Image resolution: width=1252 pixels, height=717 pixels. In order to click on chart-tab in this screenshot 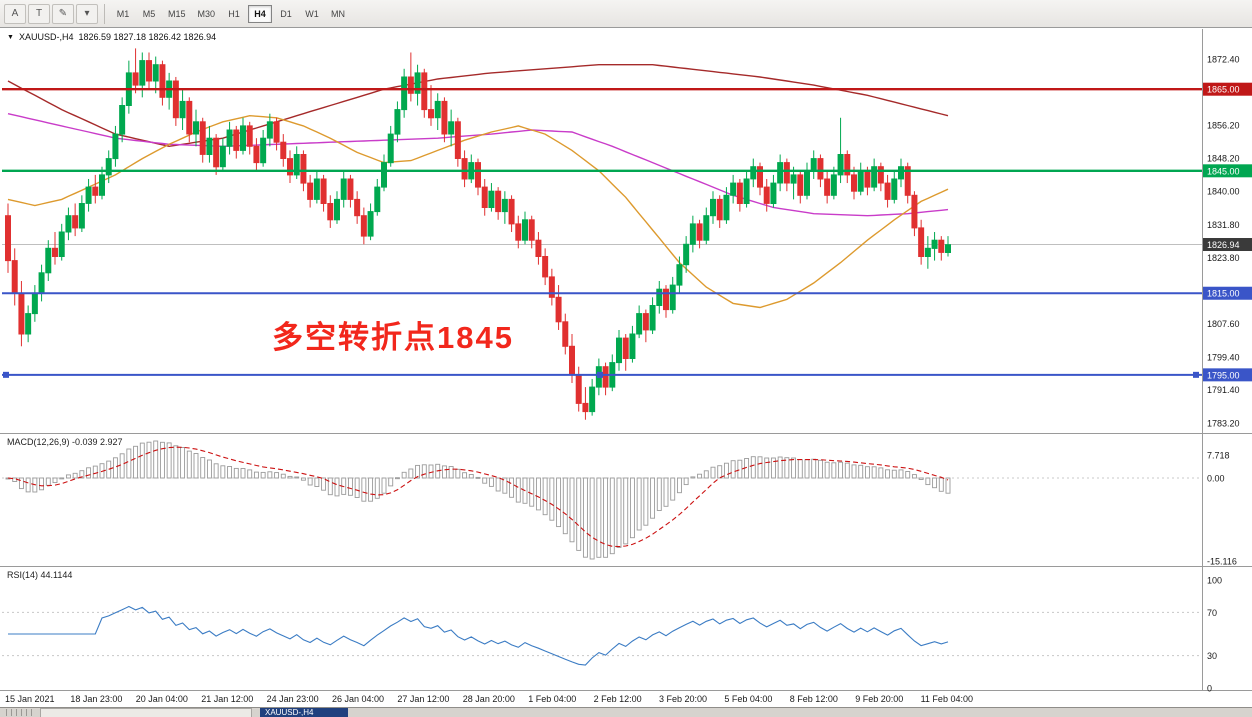, I will do `click(146, 712)`.